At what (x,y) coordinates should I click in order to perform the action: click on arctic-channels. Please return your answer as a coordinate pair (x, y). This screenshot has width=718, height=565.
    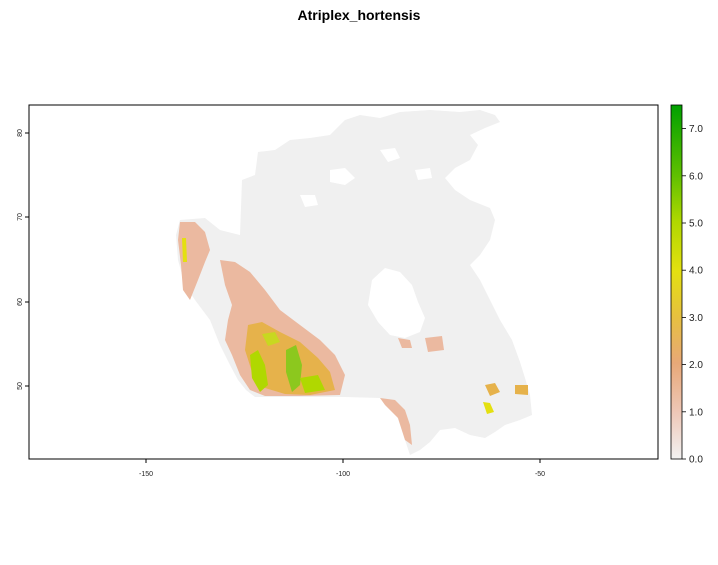
    Looking at the image, I should click on (366, 177).